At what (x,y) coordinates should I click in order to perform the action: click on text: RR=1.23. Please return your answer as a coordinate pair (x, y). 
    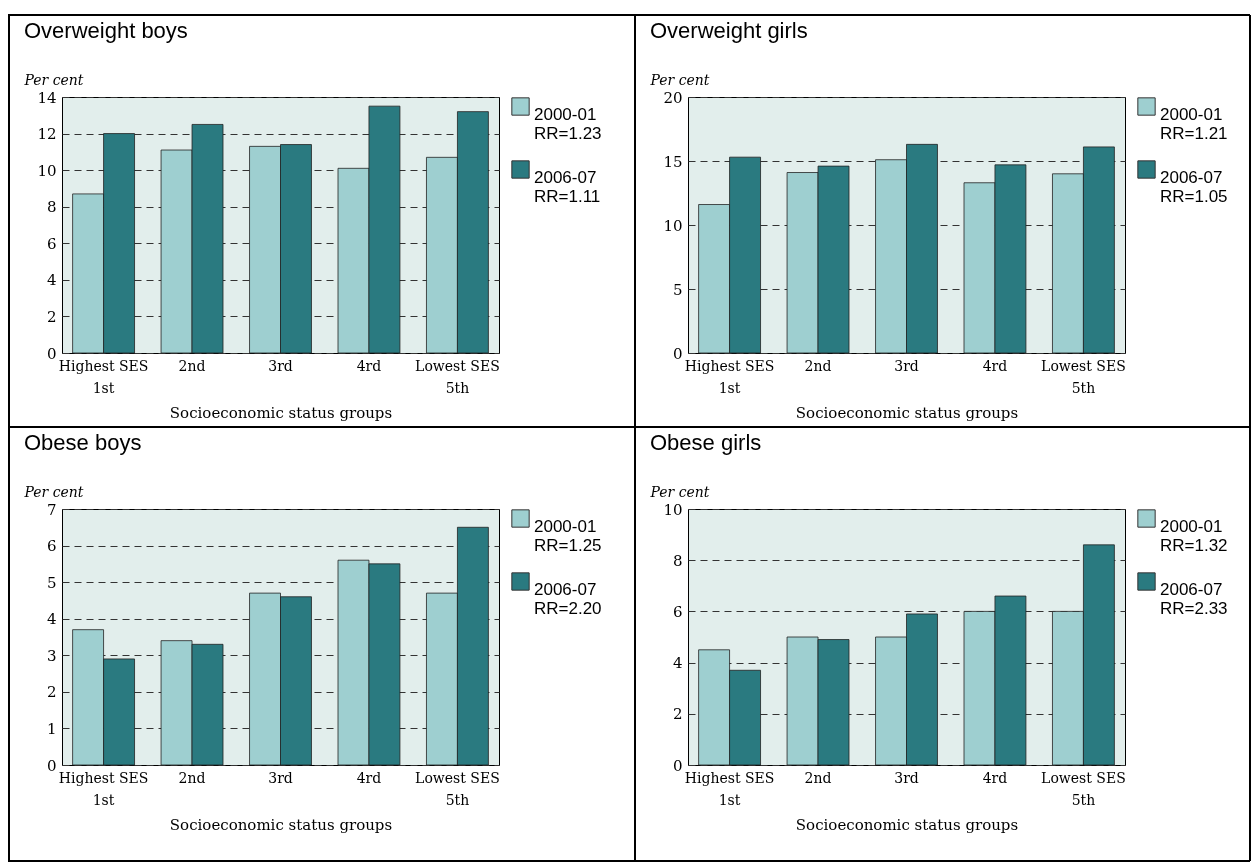
    Looking at the image, I should click on (568, 133).